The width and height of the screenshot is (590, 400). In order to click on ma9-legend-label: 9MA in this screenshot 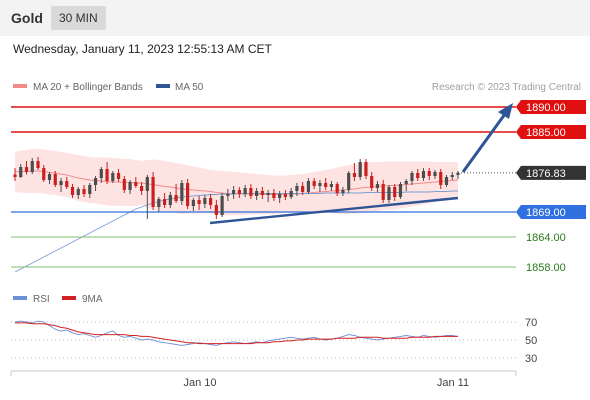, I will do `click(92, 299)`.